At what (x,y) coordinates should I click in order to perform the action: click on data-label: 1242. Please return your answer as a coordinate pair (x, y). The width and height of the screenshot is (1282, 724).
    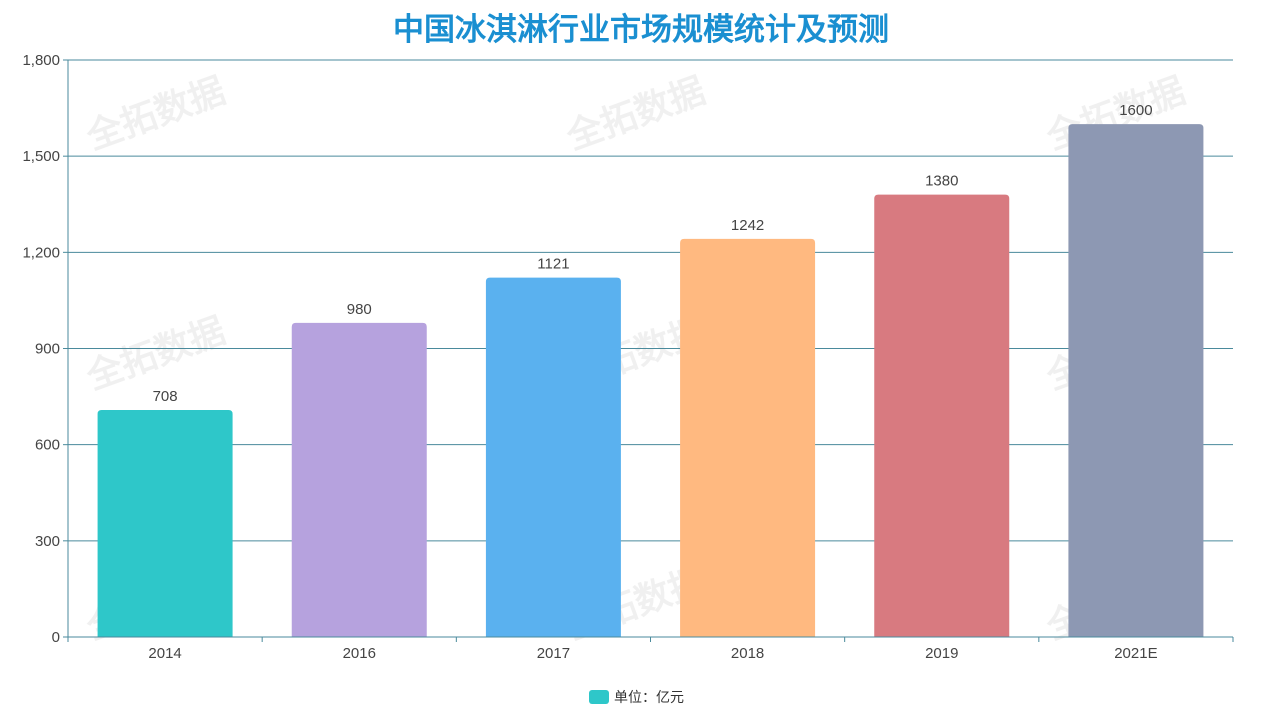
    Looking at the image, I should click on (747, 225).